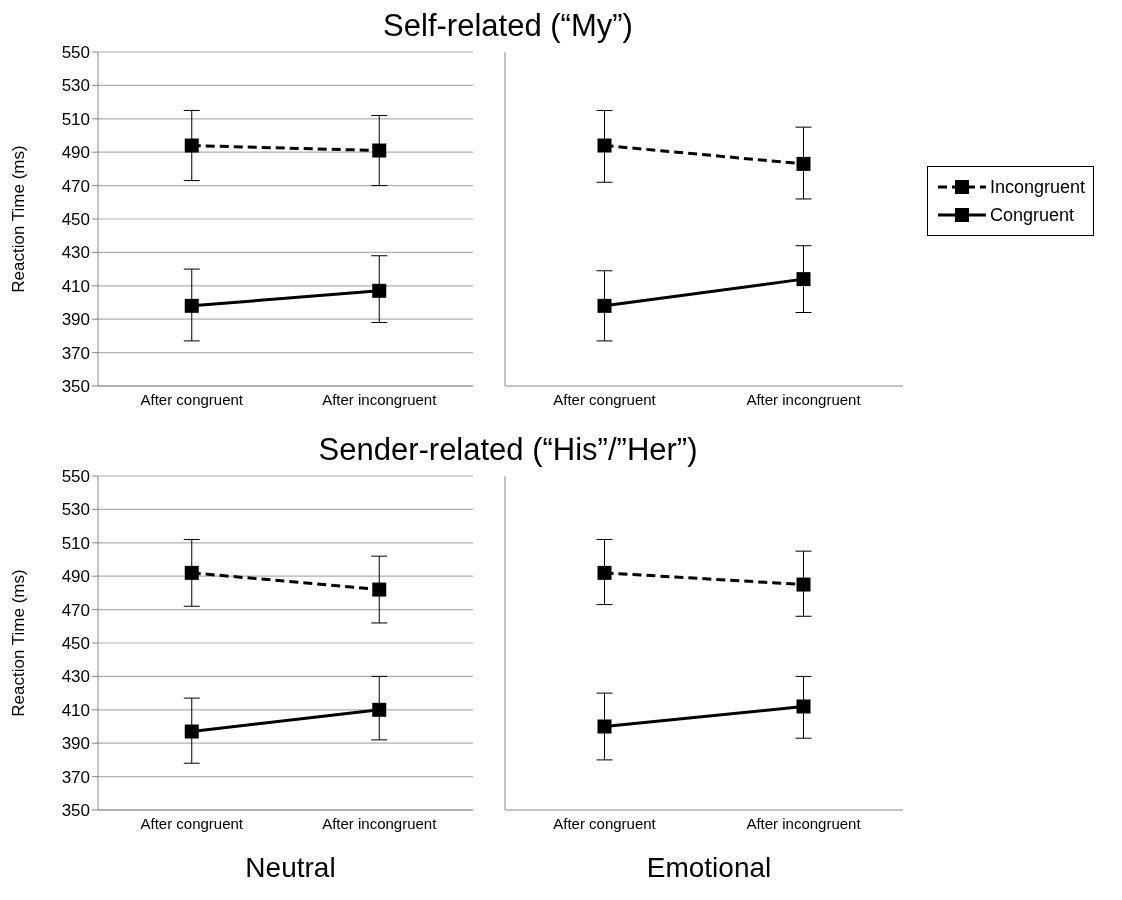 This screenshot has height=900, width=1122. What do you see at coordinates (1032, 215) in the screenshot?
I see `legend-label: Congruent` at bounding box center [1032, 215].